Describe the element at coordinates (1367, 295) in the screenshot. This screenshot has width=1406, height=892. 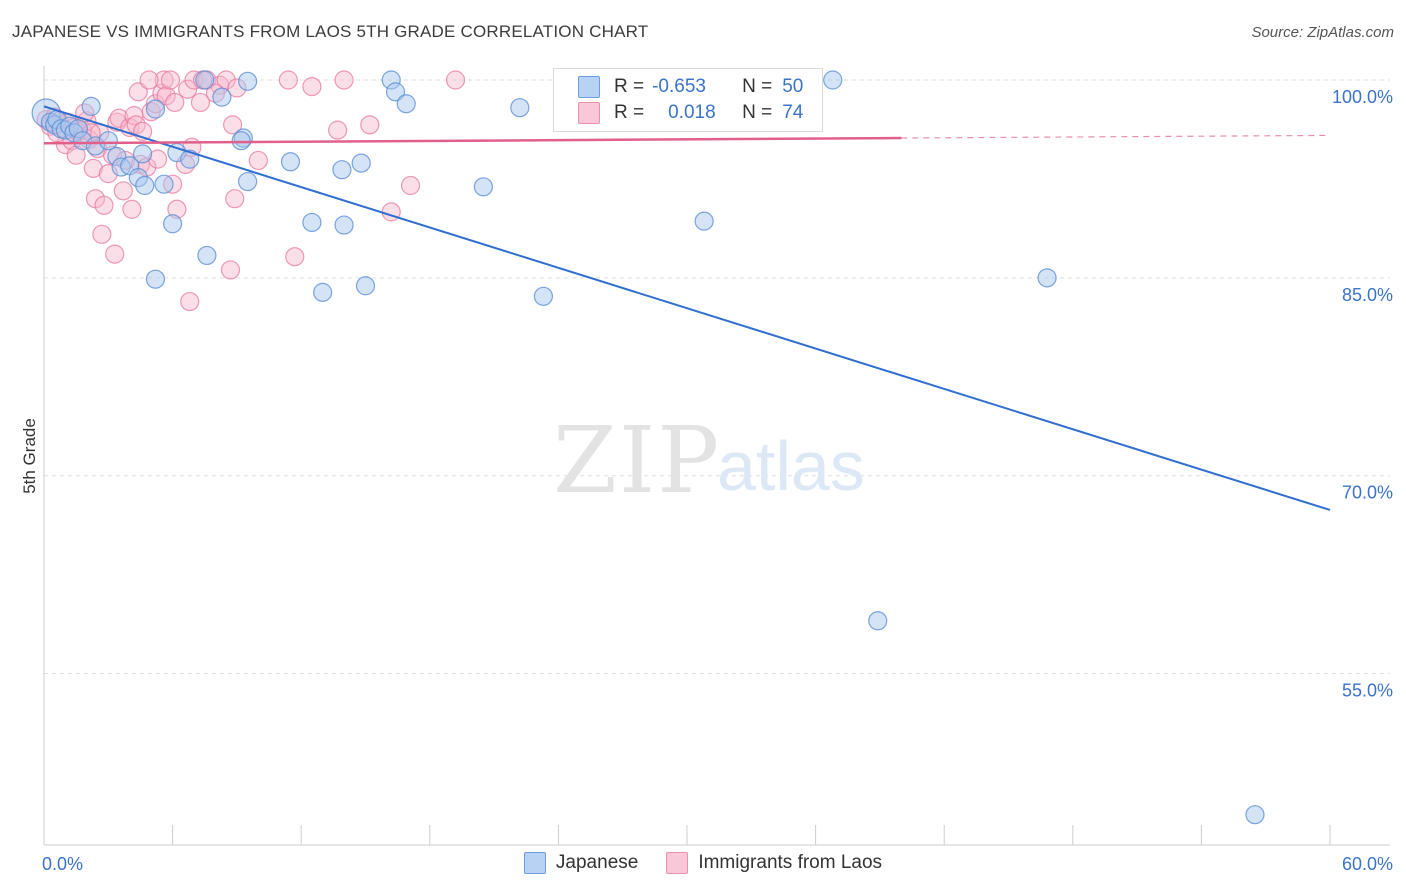
I see `y-tick-label: 85.0%` at that location.